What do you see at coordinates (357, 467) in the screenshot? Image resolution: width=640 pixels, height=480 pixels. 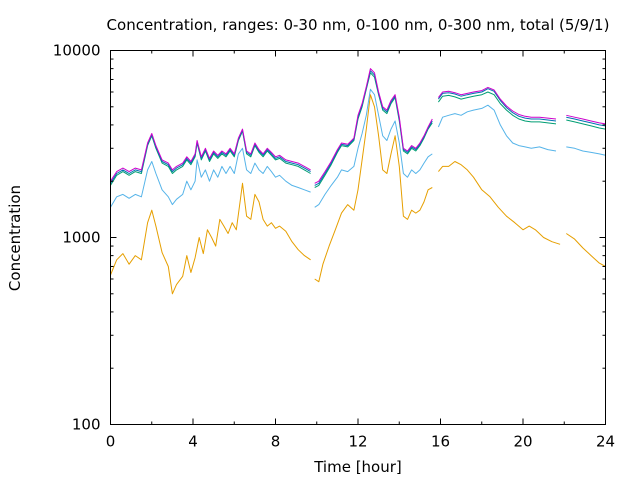 I see `x-axis-label: Time [hour]` at bounding box center [357, 467].